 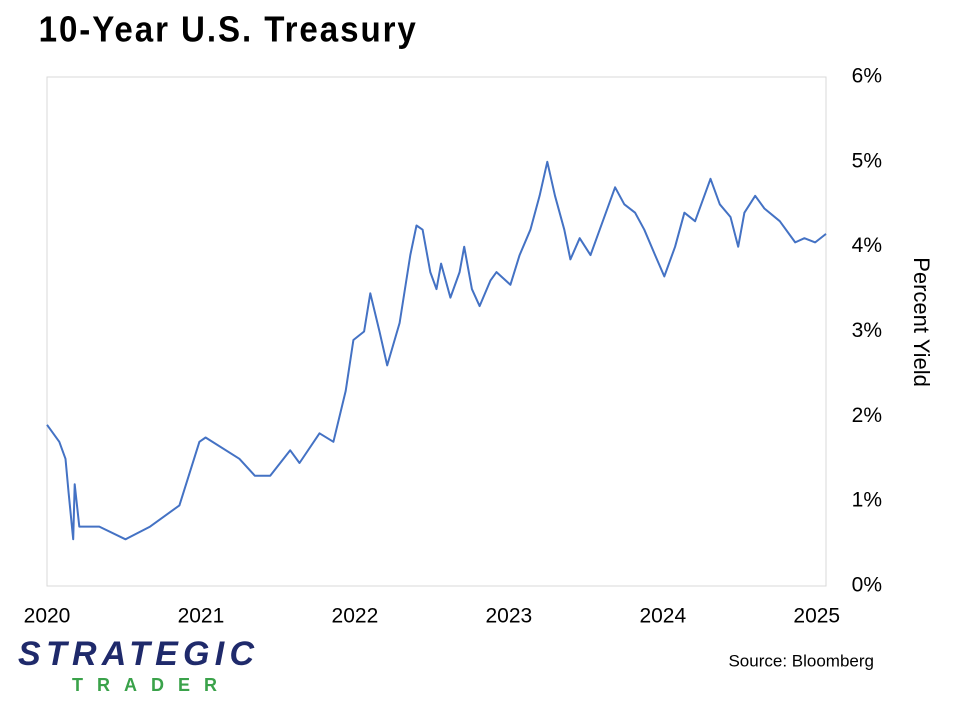 I want to click on y-tick-label: 0%, so click(x=867, y=585).